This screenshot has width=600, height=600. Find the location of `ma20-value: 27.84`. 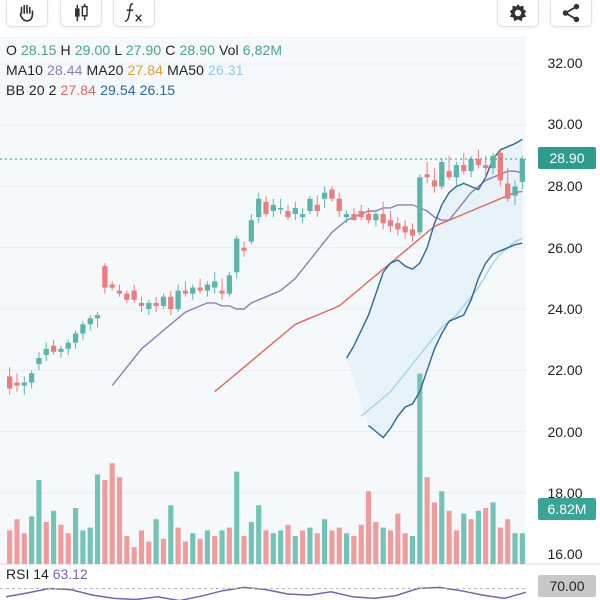

ma20-value: 27.84 is located at coordinates (145, 70).